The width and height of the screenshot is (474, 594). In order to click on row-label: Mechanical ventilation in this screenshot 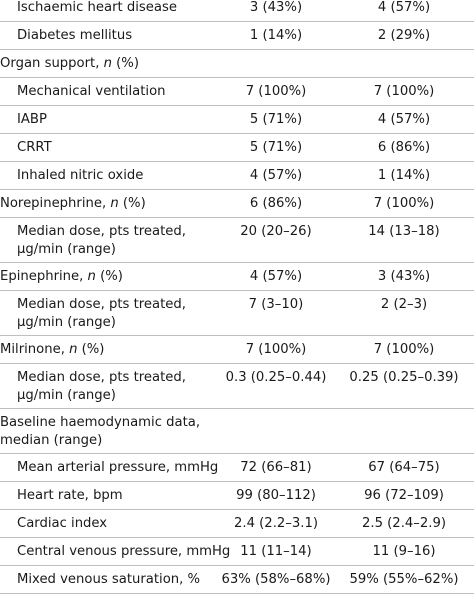, I will do `click(91, 92)`.